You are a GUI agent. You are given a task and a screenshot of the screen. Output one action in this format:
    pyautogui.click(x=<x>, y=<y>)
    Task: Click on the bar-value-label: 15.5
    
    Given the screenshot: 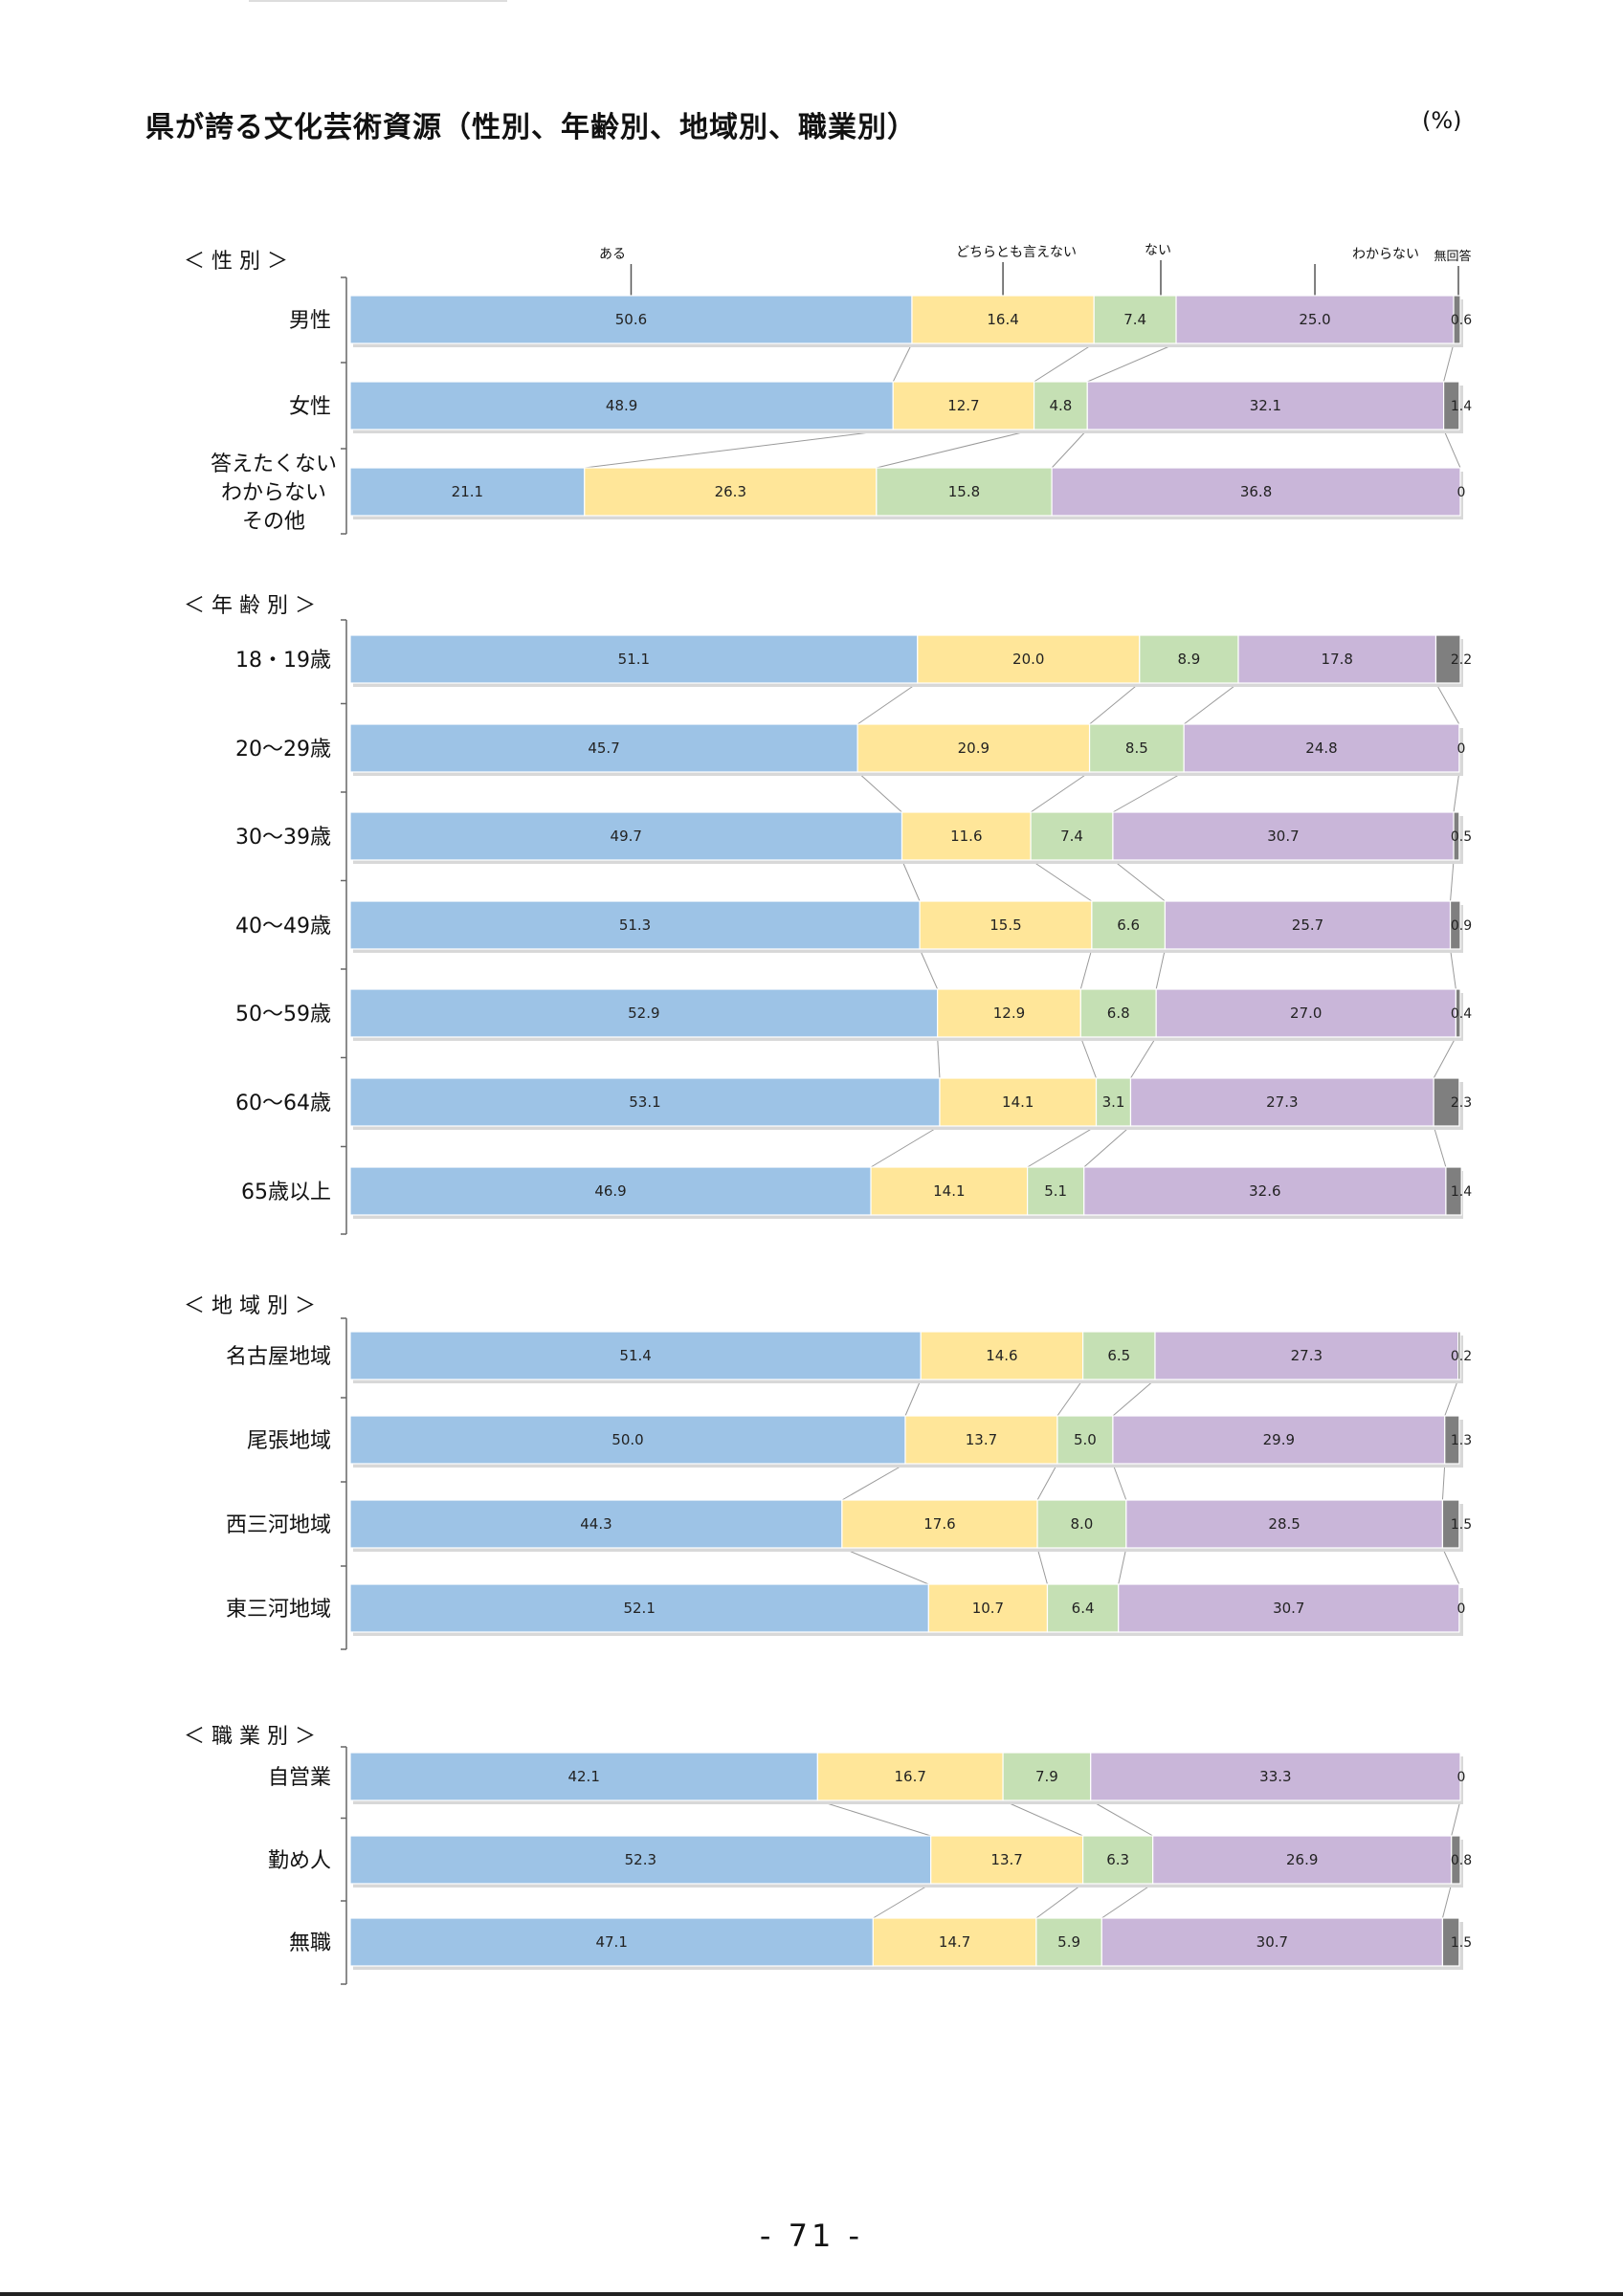 What is the action you would take?
    pyautogui.click(x=1005, y=925)
    